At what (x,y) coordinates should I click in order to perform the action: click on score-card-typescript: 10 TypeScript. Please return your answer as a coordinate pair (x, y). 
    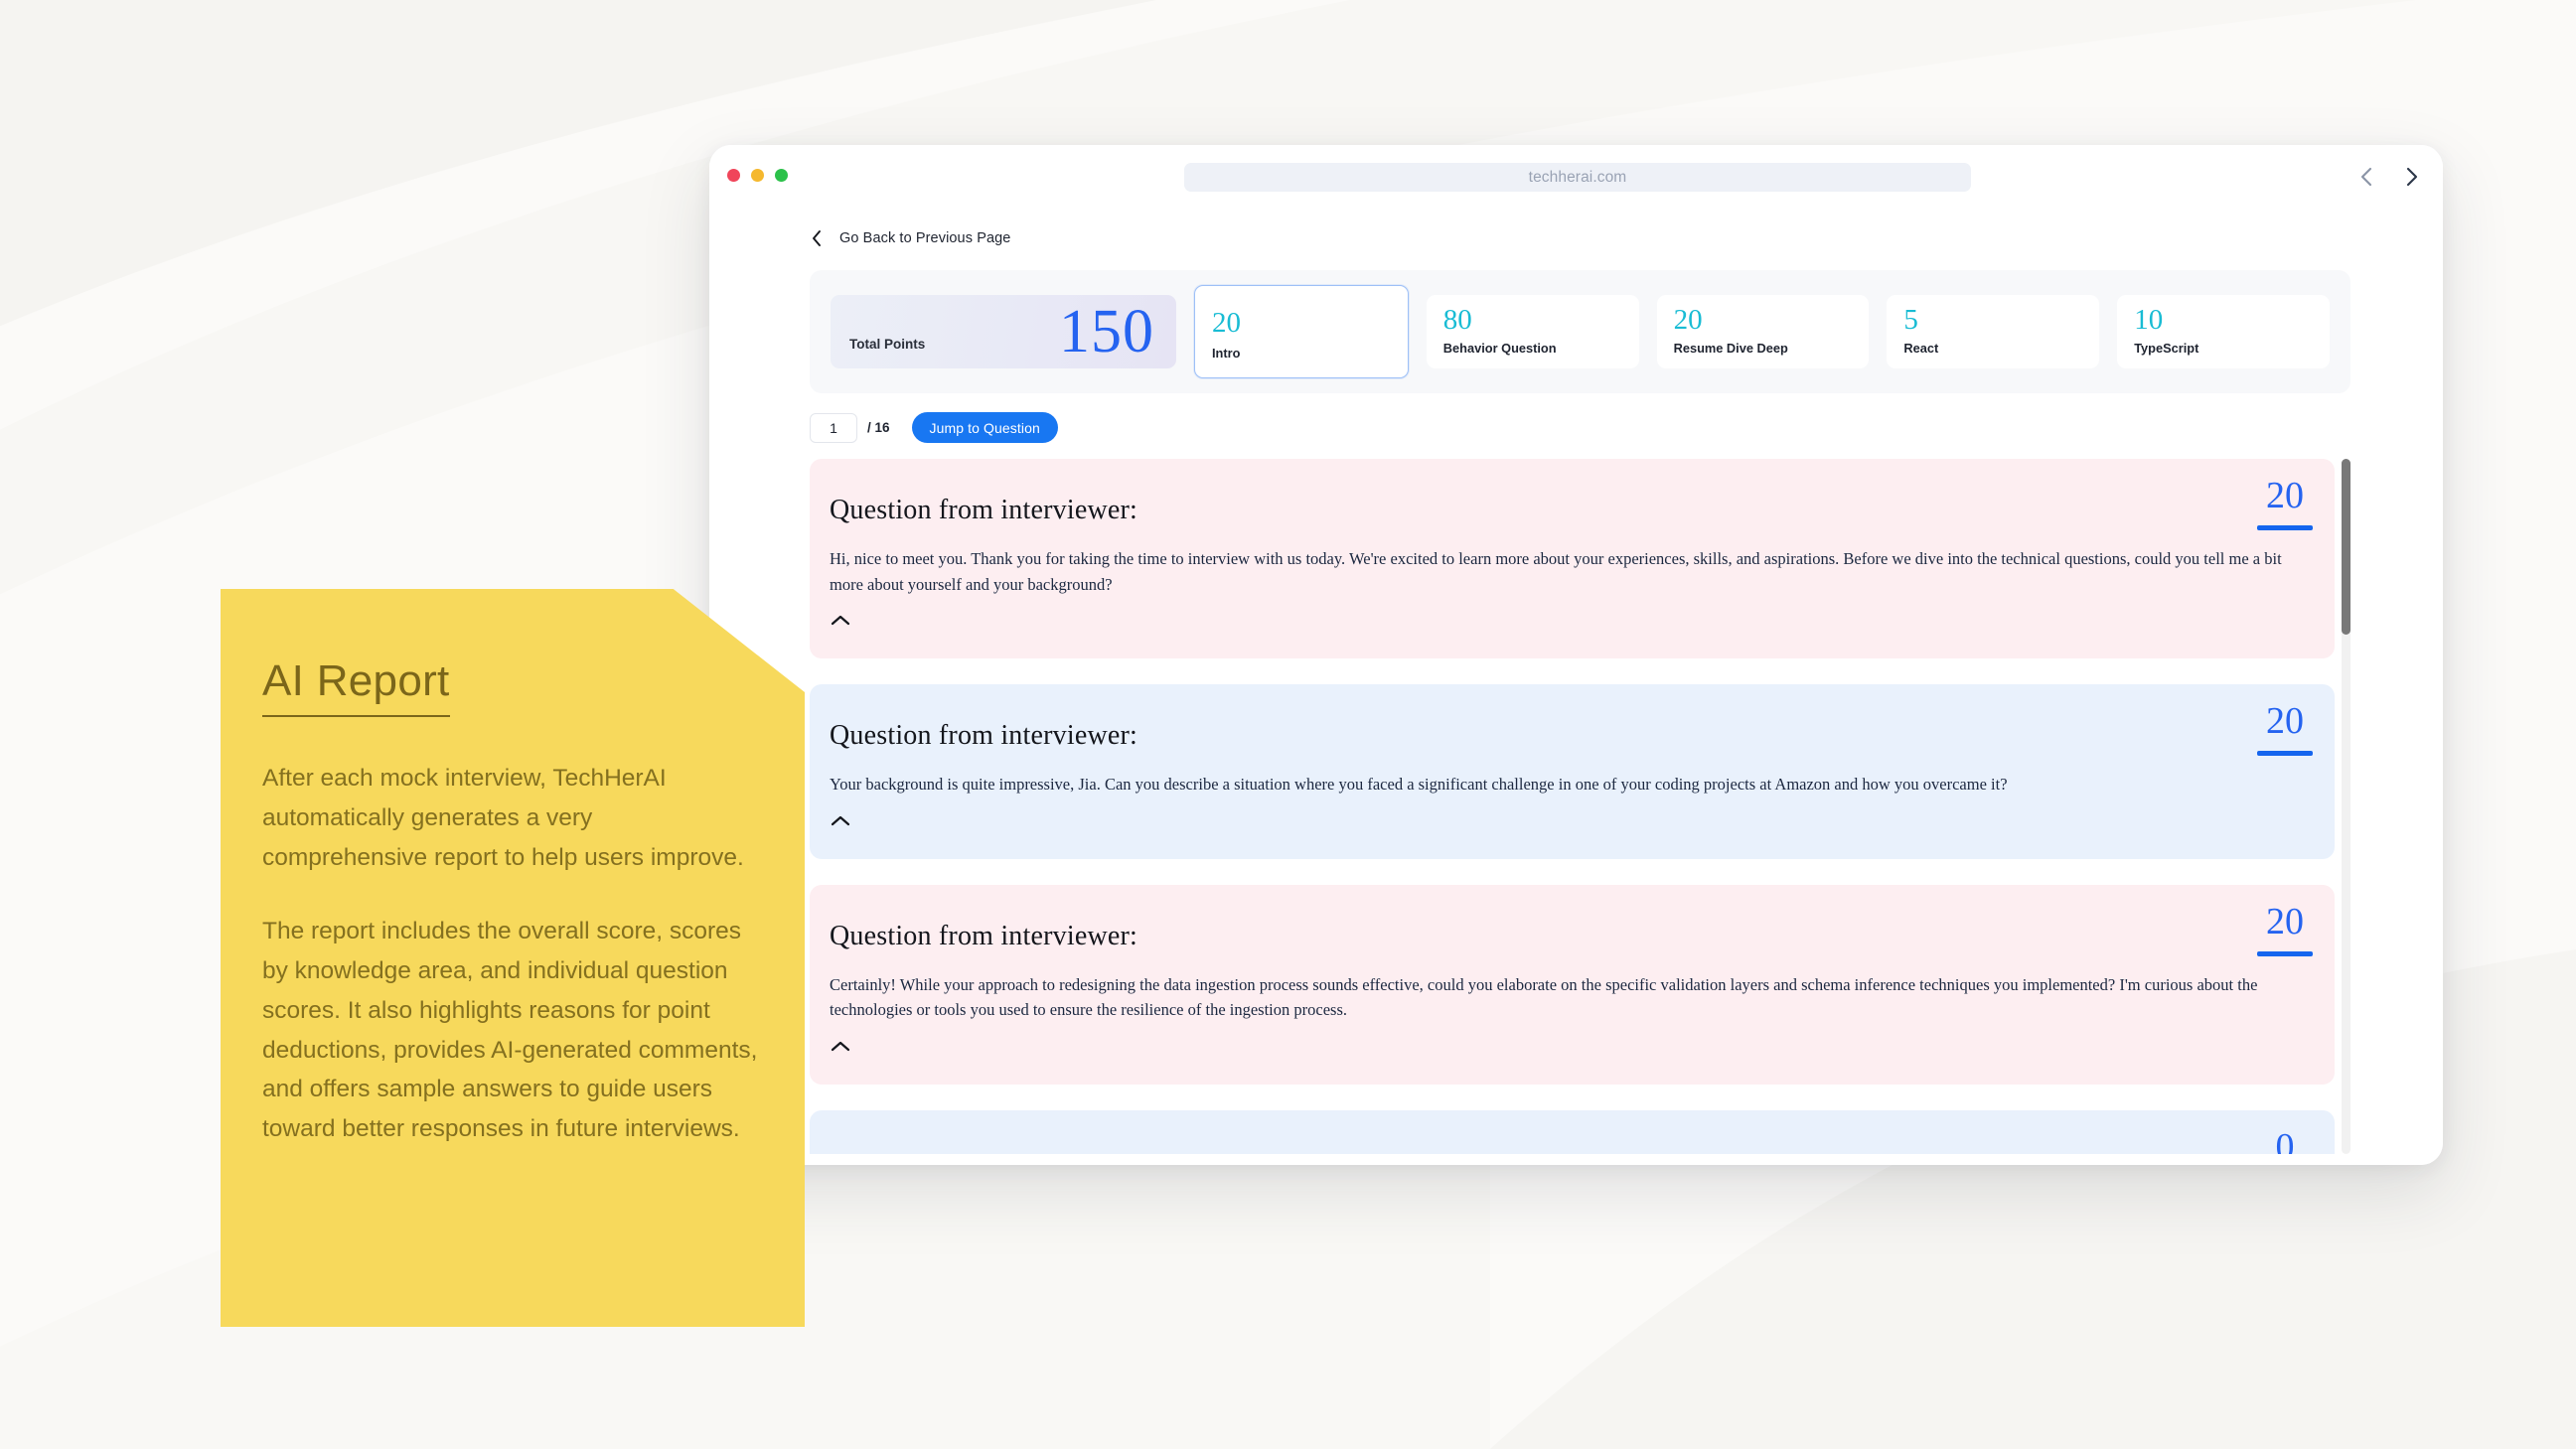
    Looking at the image, I should click on (2223, 331).